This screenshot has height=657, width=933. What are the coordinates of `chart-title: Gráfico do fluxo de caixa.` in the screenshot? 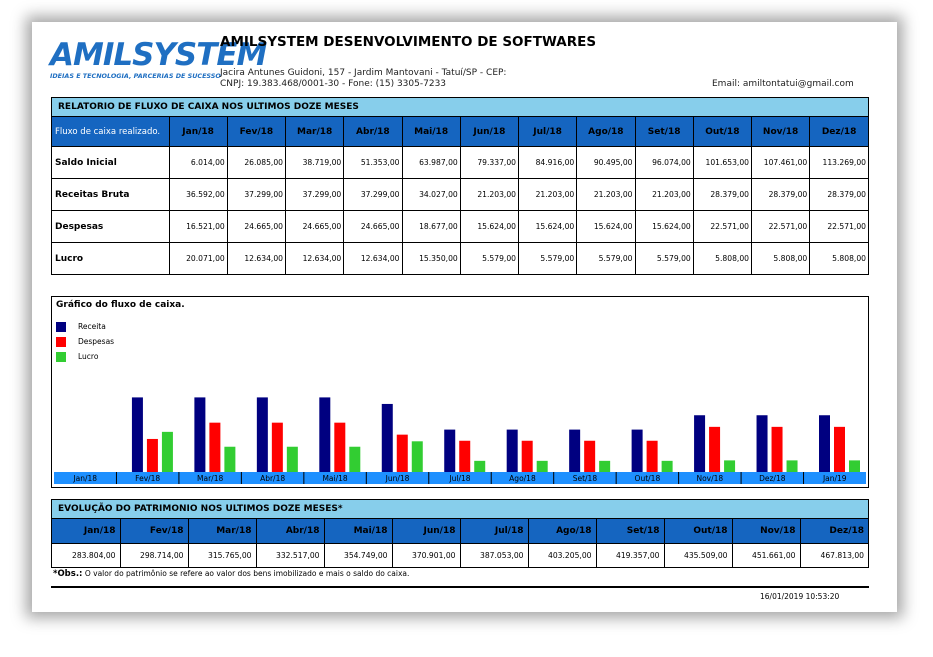 It's located at (120, 305).